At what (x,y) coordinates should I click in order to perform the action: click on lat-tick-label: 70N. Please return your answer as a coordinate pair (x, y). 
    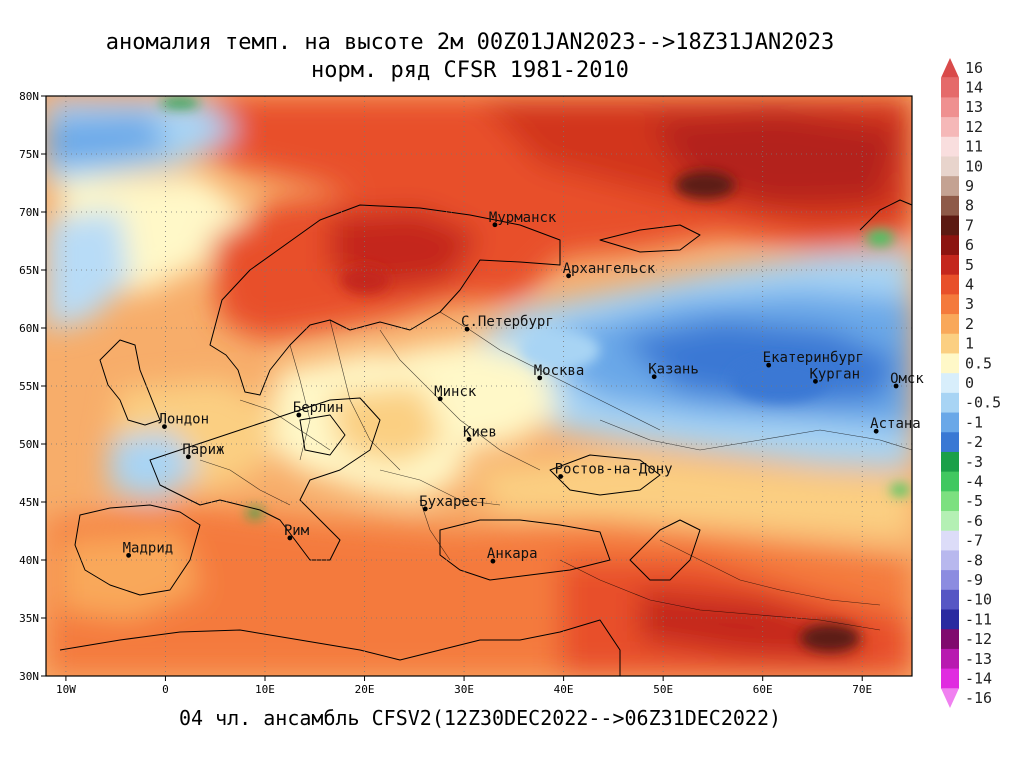
    Looking at the image, I should click on (29, 212).